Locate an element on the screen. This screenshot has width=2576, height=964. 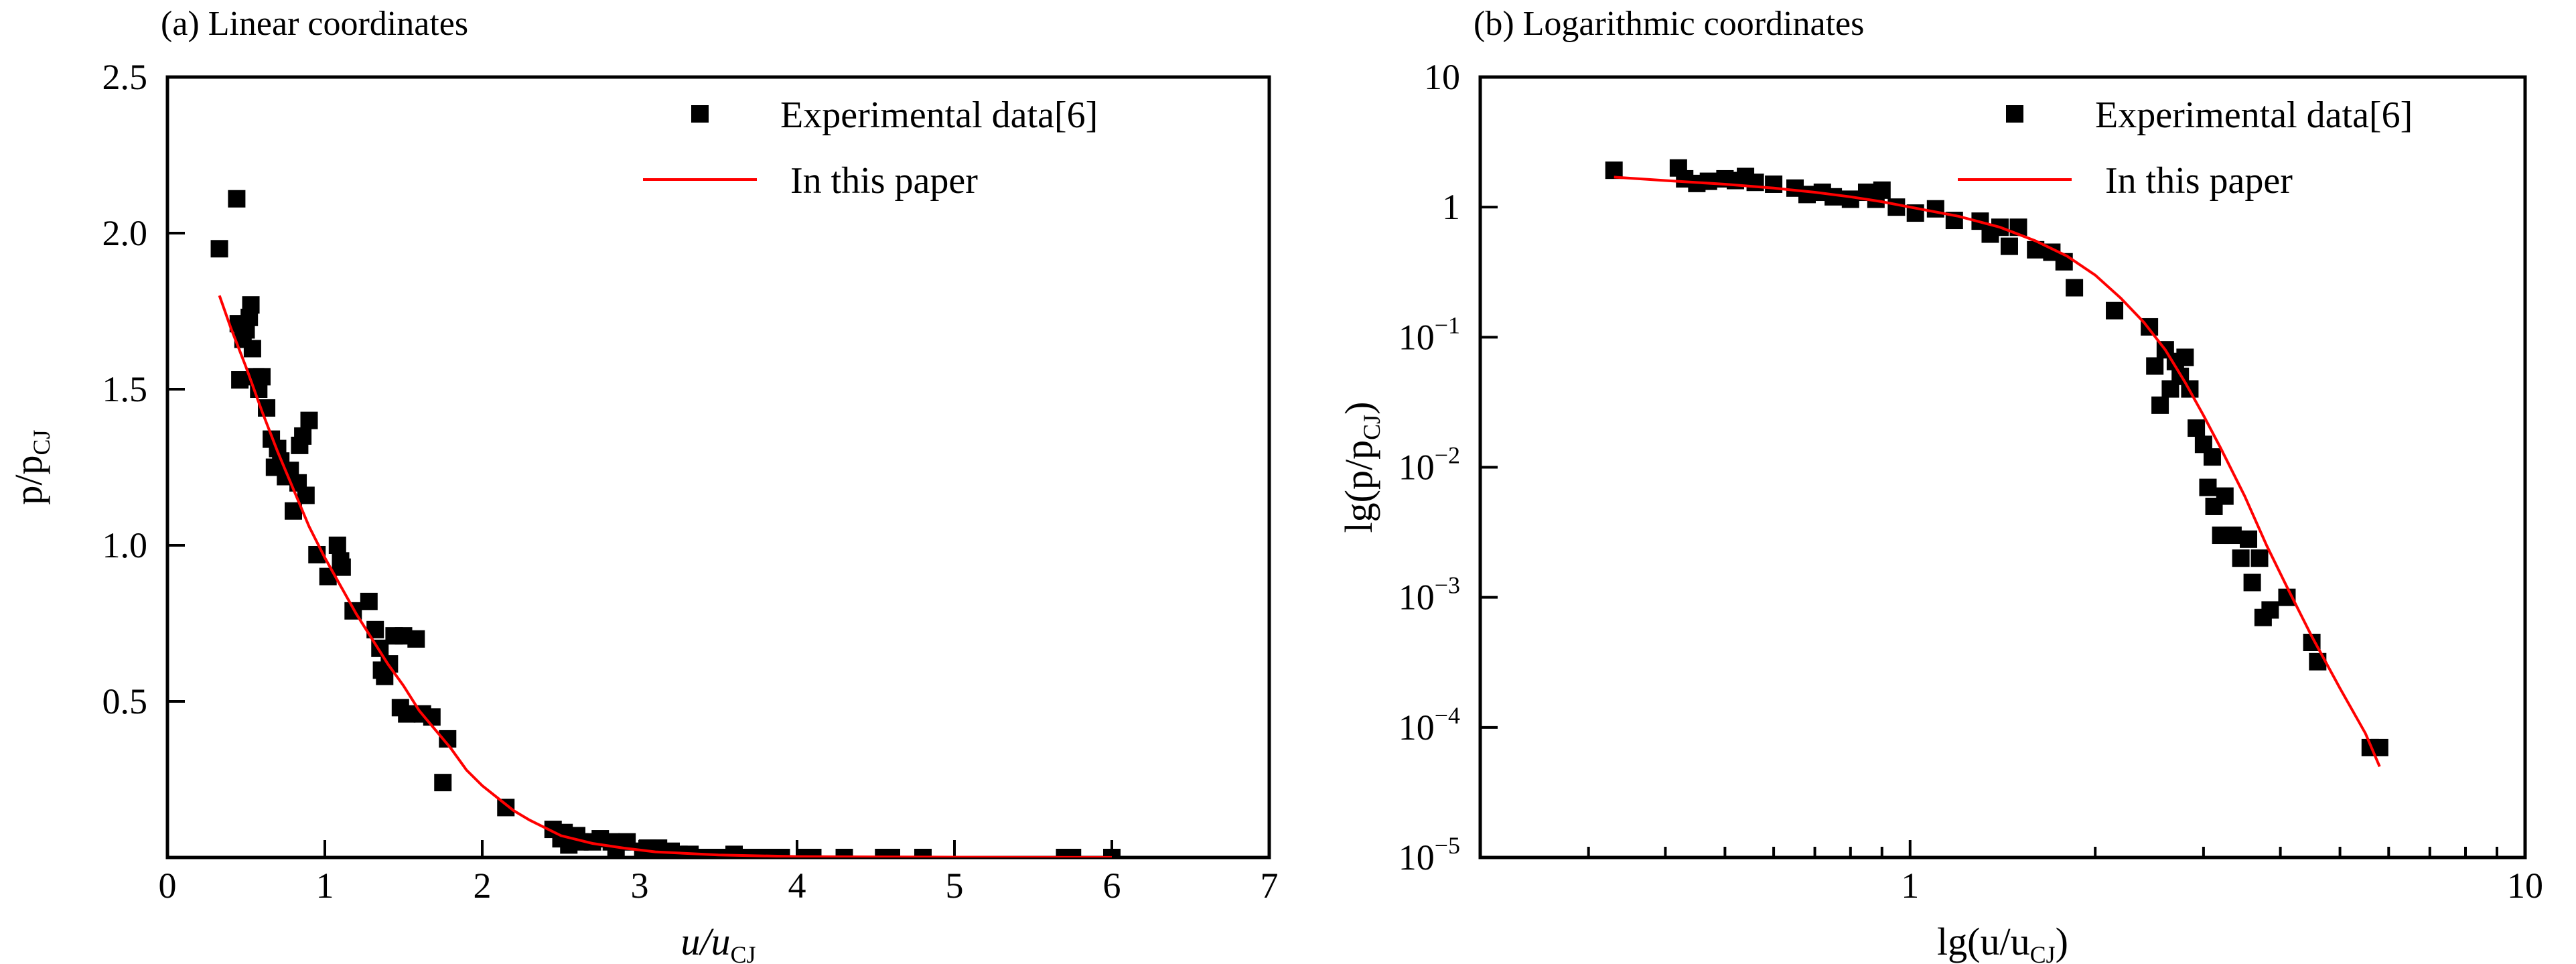
y-tick-base: 1 is located at coordinates (1451, 207).